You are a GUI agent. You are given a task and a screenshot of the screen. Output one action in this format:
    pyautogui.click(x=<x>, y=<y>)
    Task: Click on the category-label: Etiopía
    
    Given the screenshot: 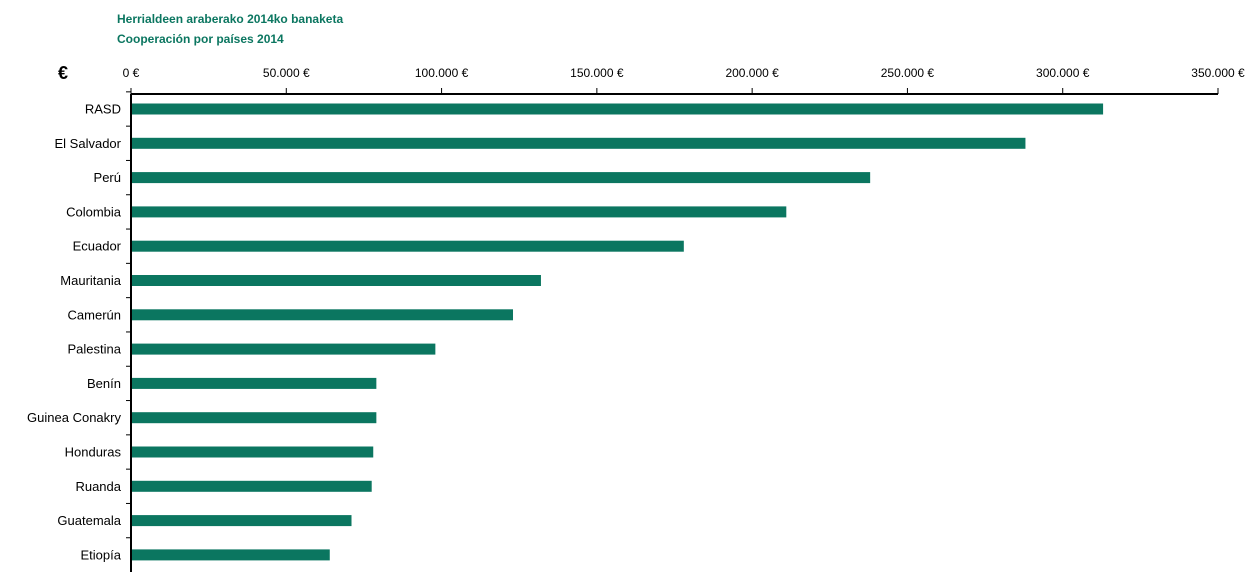 What is the action you would take?
    pyautogui.click(x=101, y=554)
    